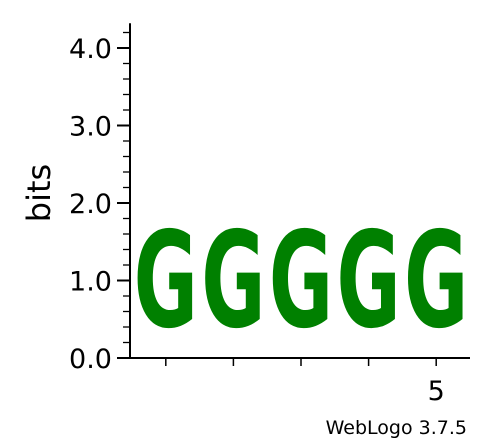 The width and height of the screenshot is (494, 444). Describe the element at coordinates (90, 282) in the screenshot. I see `y-tick-label: 1.0` at that location.